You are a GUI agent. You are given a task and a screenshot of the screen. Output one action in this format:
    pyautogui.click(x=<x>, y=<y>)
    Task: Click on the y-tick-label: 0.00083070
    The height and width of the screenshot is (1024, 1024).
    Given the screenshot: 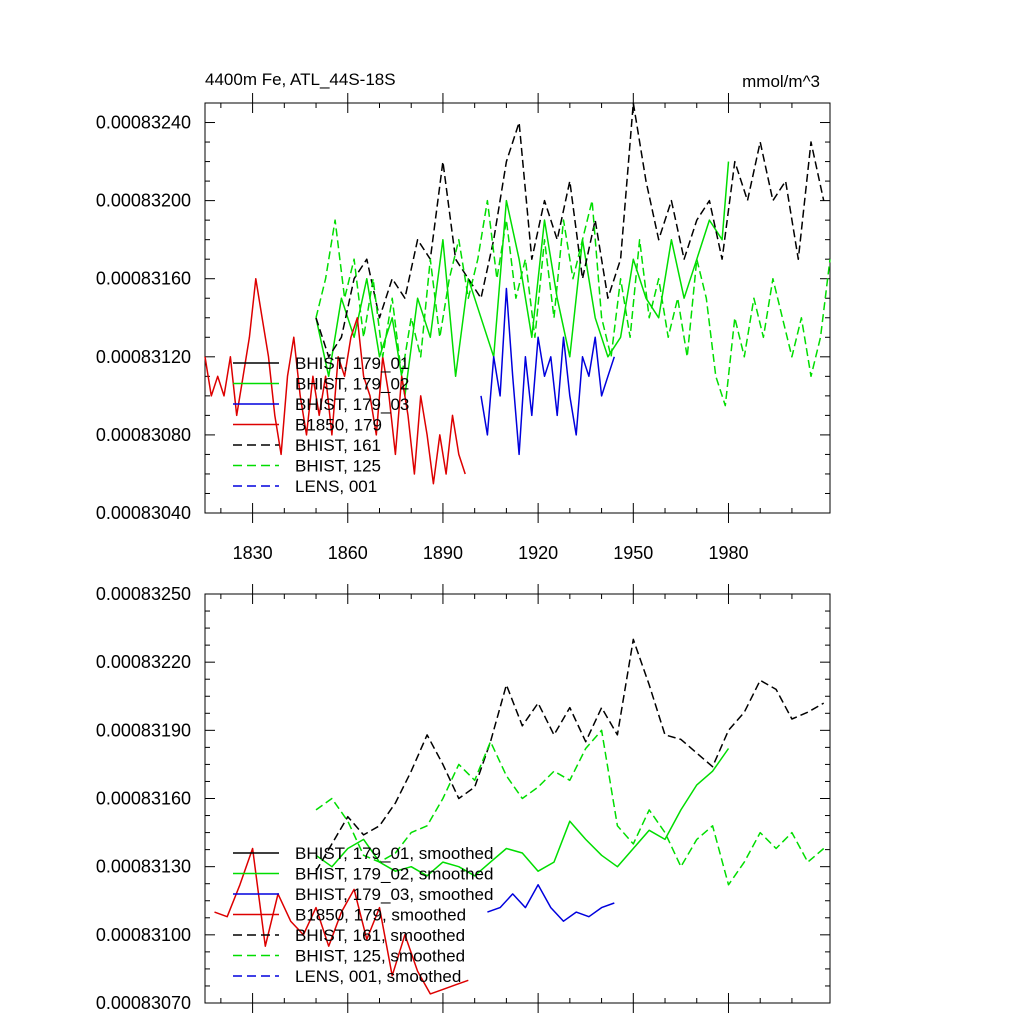 What is the action you would take?
    pyautogui.click(x=143, y=1003)
    